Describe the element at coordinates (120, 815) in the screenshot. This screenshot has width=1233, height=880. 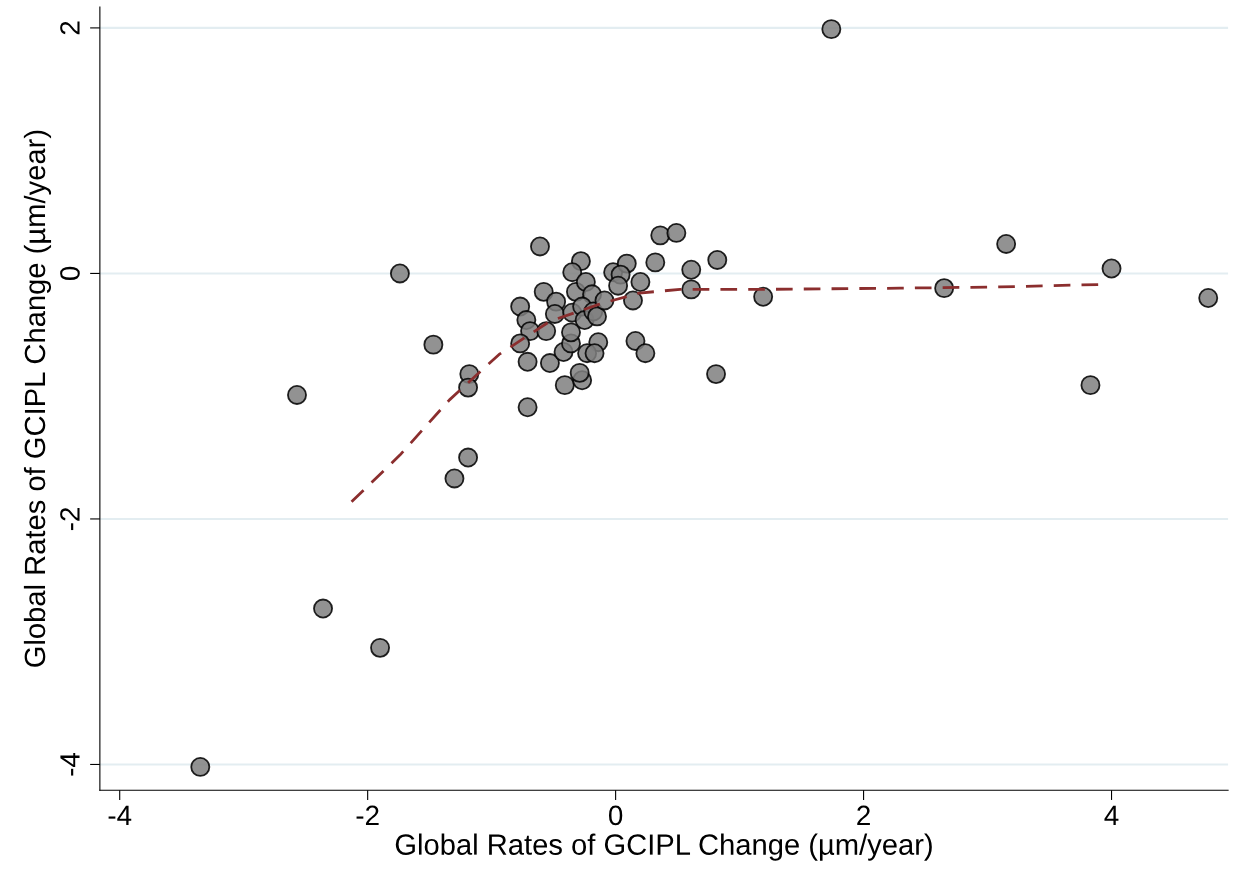
I see `x-tick-label: -4` at that location.